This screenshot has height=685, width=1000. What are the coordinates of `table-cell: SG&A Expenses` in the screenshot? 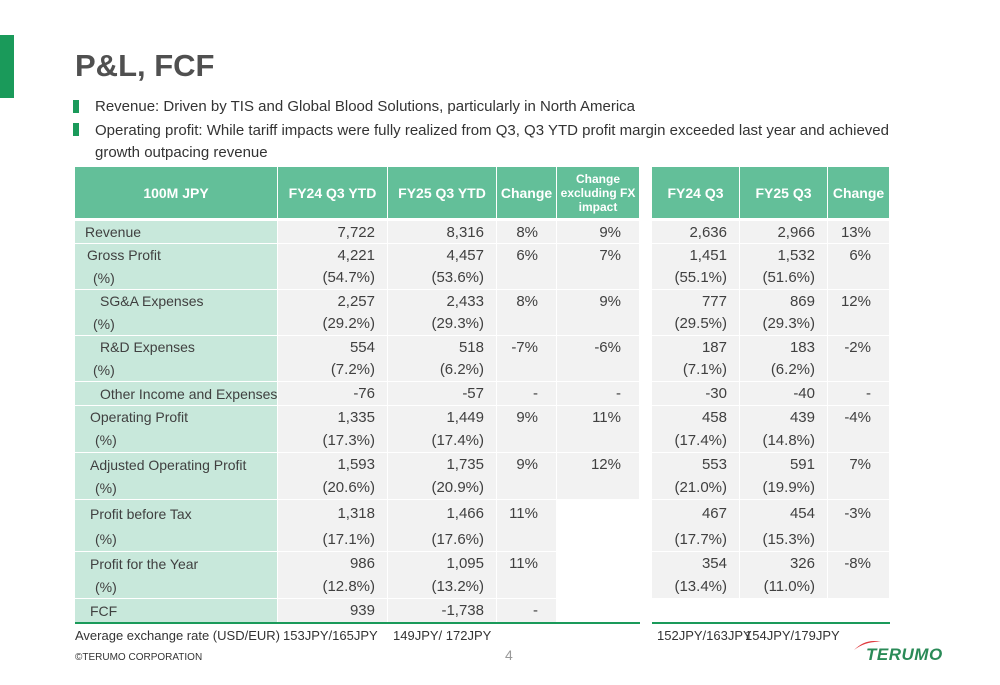 It's located at (176, 300).